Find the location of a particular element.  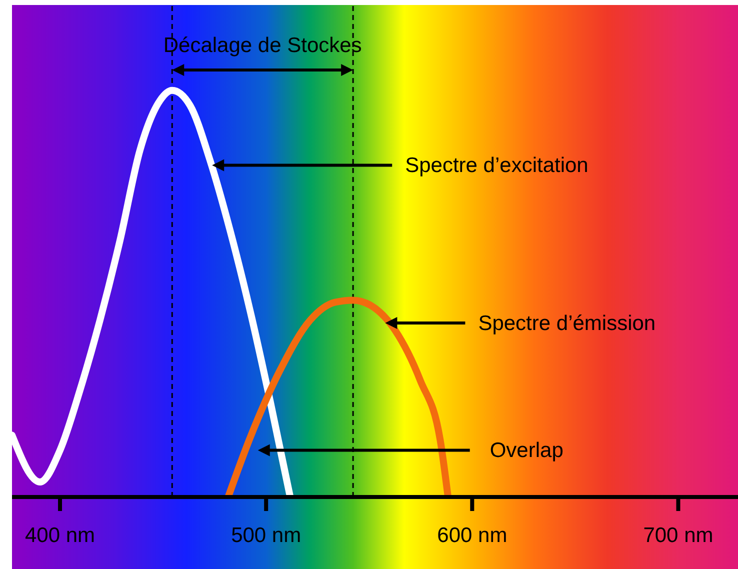

text: Spectre d’excitation is located at coordinates (496, 166).